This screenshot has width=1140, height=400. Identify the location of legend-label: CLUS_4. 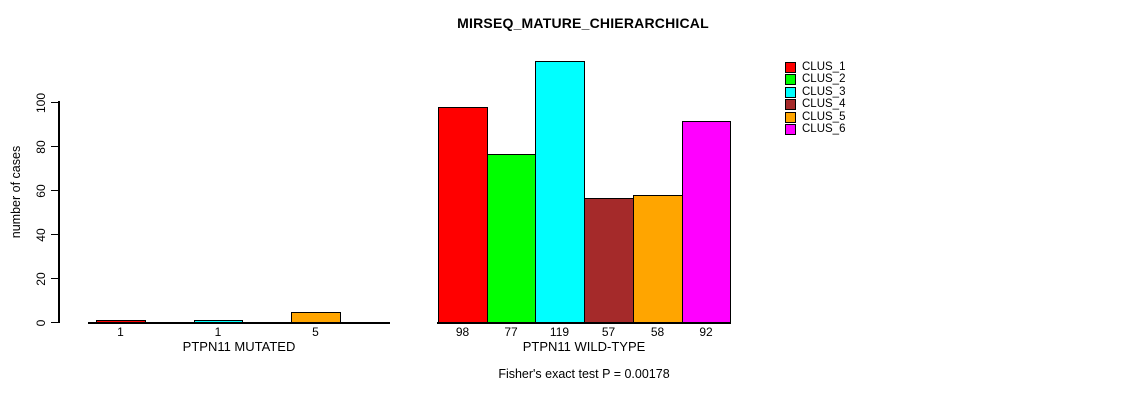
(824, 104).